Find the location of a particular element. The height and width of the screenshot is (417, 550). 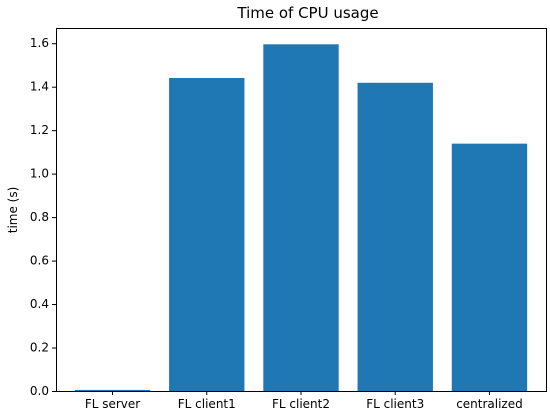

chart-title: Time of CPU usage is located at coordinates (307, 13).